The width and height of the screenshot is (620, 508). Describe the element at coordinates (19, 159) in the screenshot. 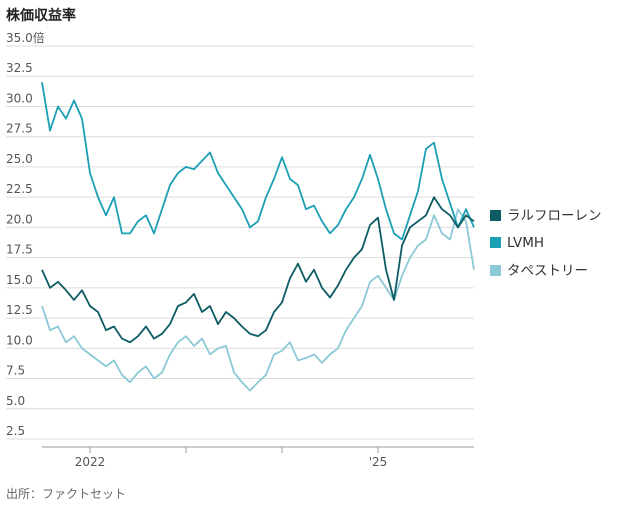

I see `y-tick-label: 25.0` at that location.